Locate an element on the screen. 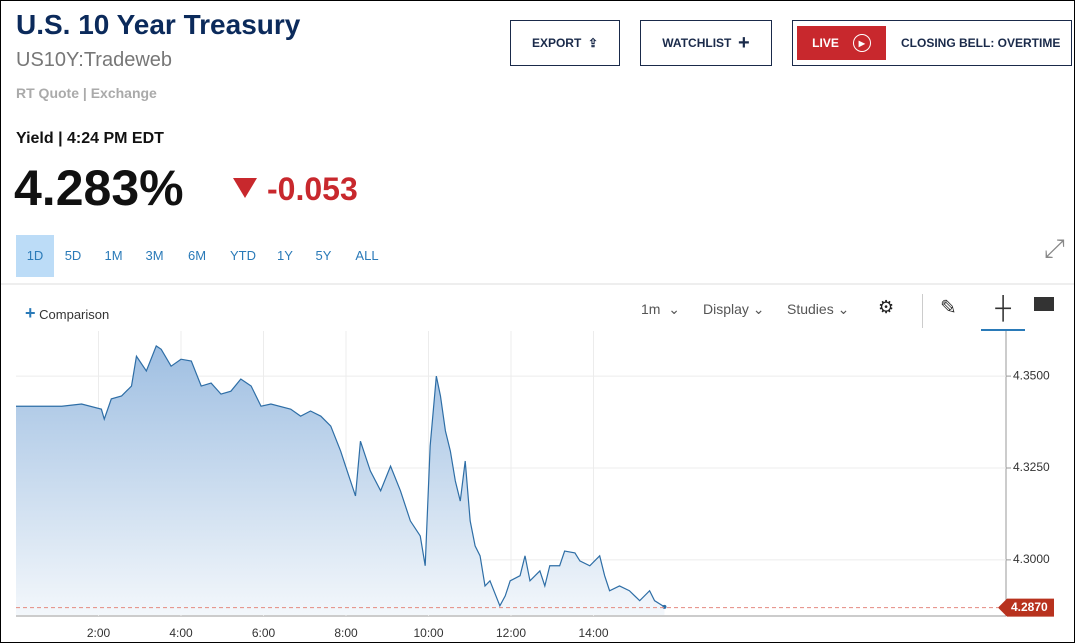 This screenshot has height=643, width=1075. title: U.S. 10 Year Treasury is located at coordinates (158, 24).